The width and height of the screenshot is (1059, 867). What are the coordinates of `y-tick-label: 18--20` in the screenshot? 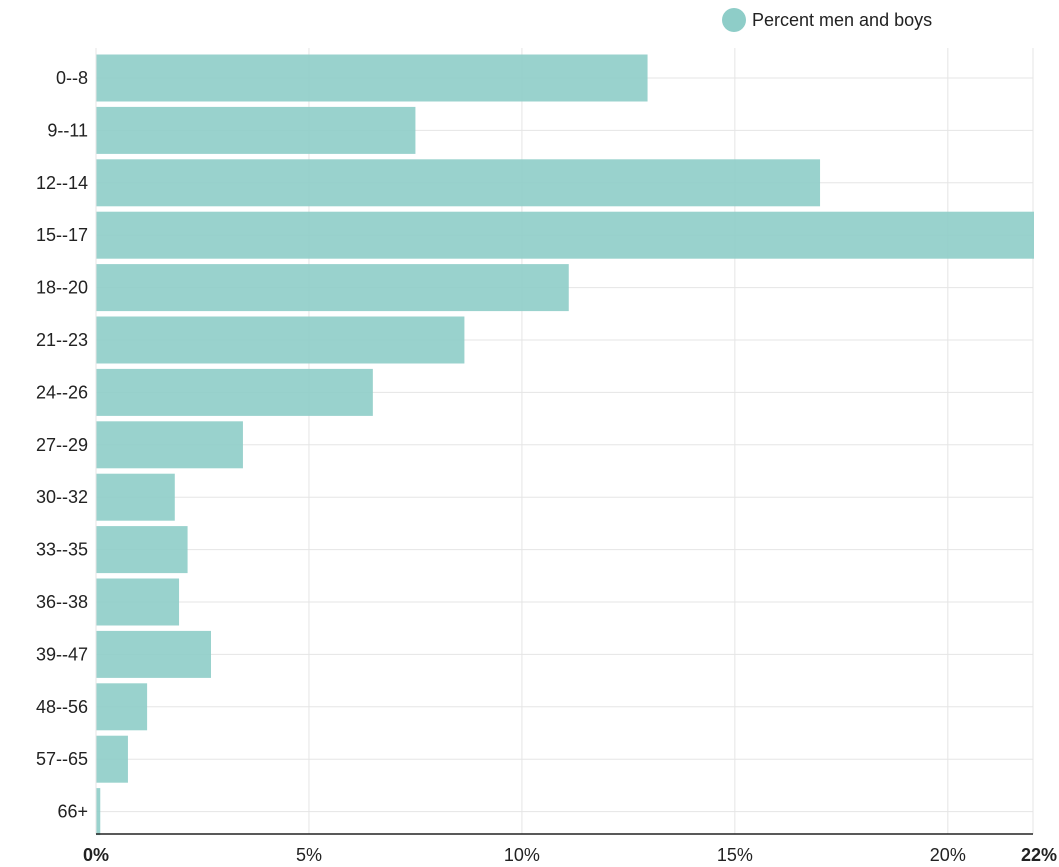 It's located at (62, 288).